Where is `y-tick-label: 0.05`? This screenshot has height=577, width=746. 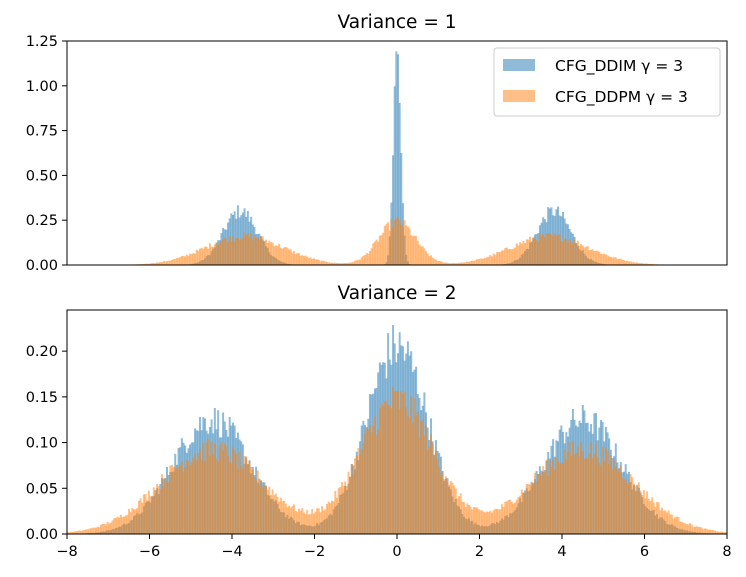 y-tick-label: 0.05 is located at coordinates (42, 489).